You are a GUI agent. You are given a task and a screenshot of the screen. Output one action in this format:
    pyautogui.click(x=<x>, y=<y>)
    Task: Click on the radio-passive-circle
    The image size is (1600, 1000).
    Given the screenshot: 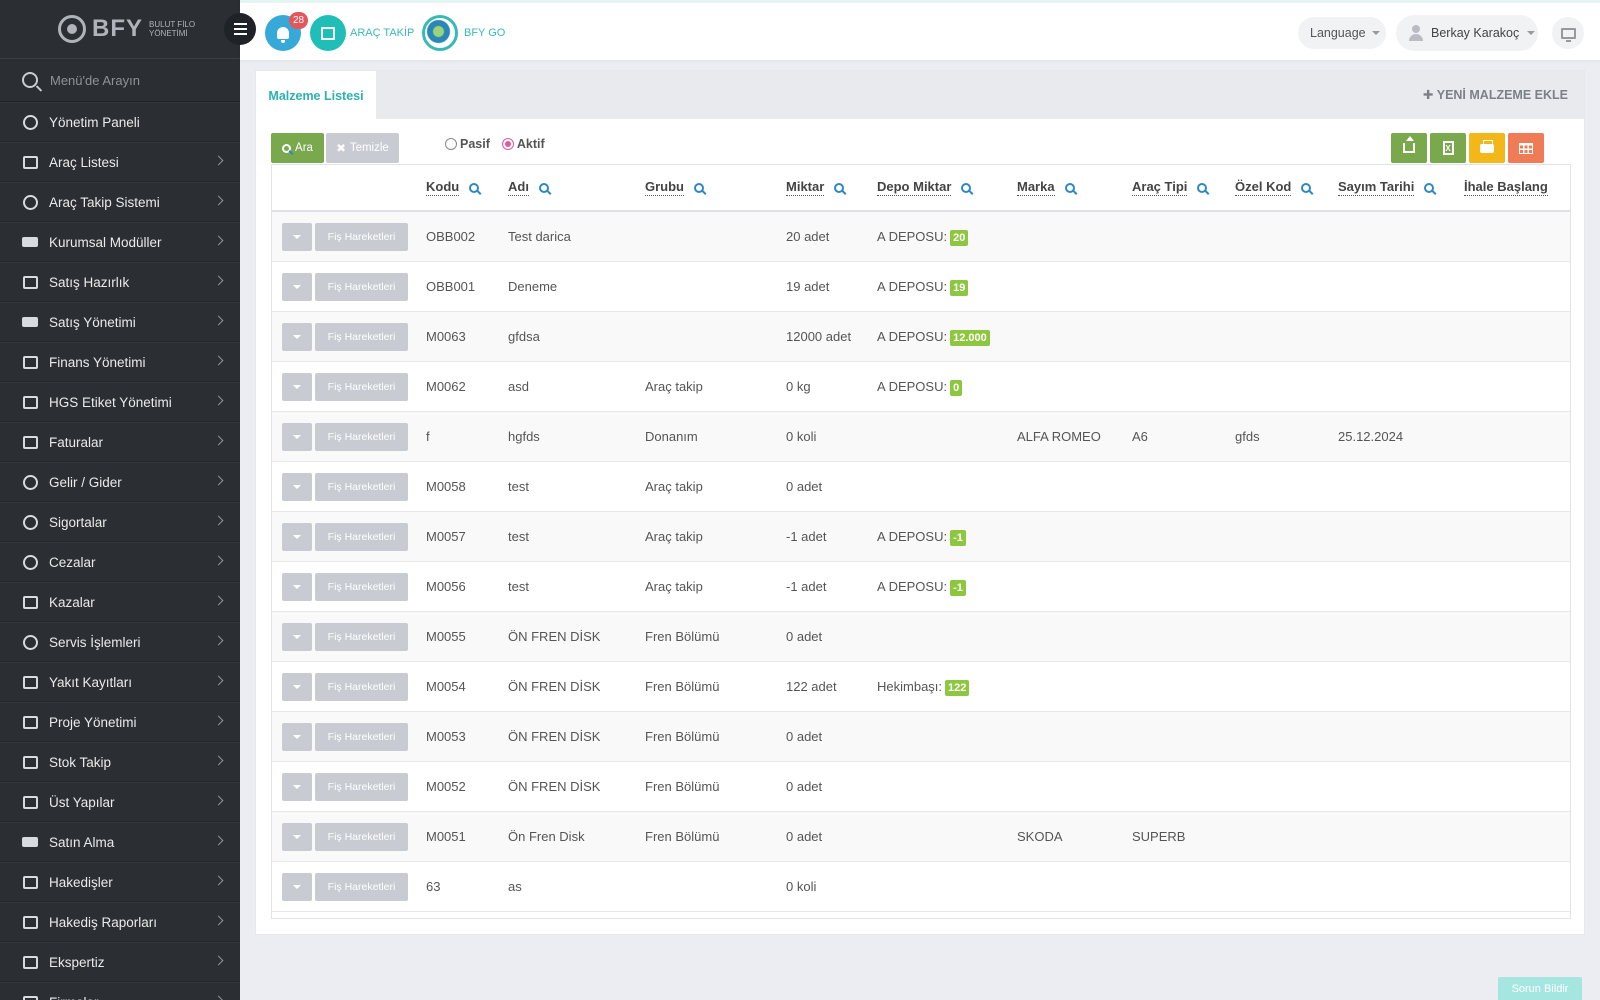 What is the action you would take?
    pyautogui.click(x=451, y=144)
    